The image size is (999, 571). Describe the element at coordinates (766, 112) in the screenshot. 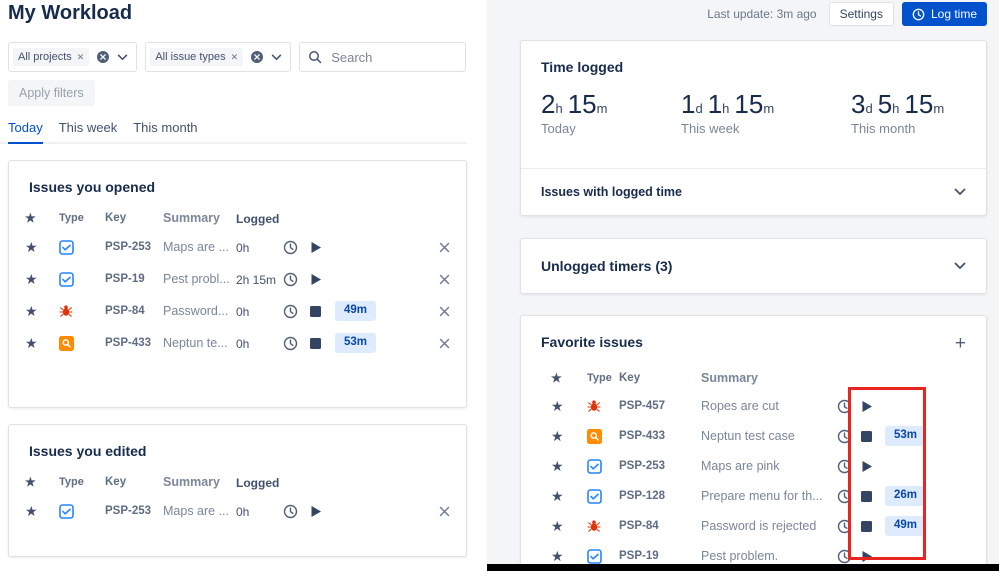

I see `time-stat: 1d 1h 15m This week` at that location.